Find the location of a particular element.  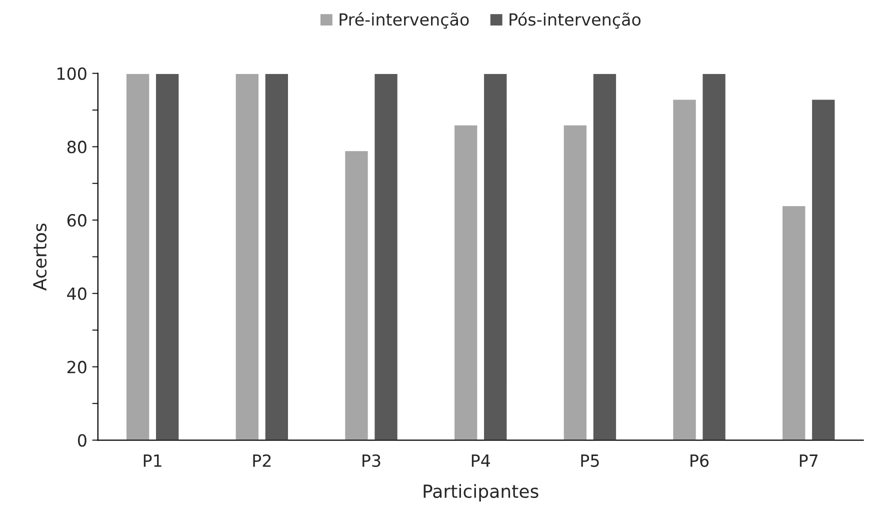

x-tick-label: P7 is located at coordinates (809, 460).